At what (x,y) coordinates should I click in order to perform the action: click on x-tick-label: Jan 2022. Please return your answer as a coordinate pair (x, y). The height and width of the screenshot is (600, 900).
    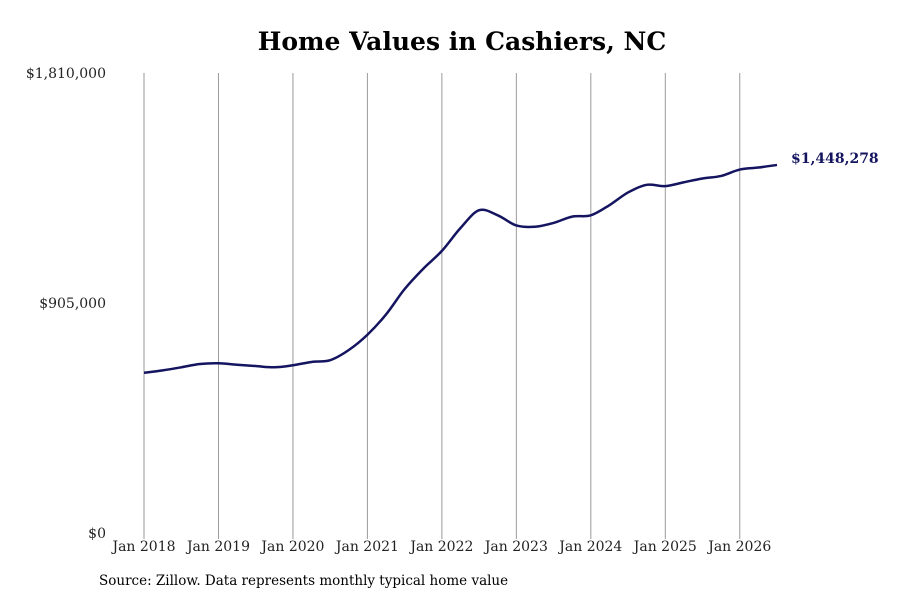
    Looking at the image, I should click on (440, 547).